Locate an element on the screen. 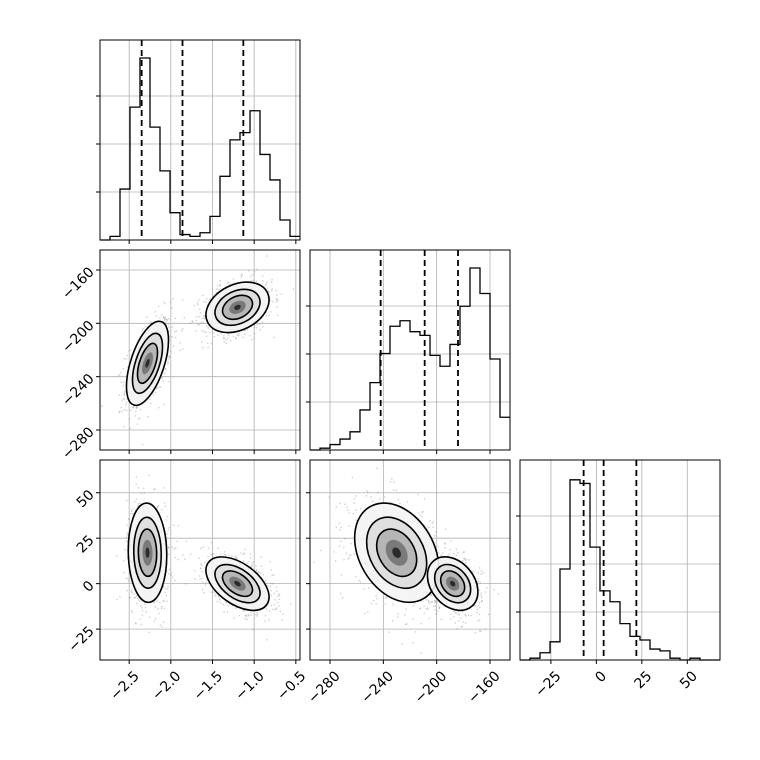 This screenshot has height=760, width=760. y-tick-label: −160 is located at coordinates (78, 283).